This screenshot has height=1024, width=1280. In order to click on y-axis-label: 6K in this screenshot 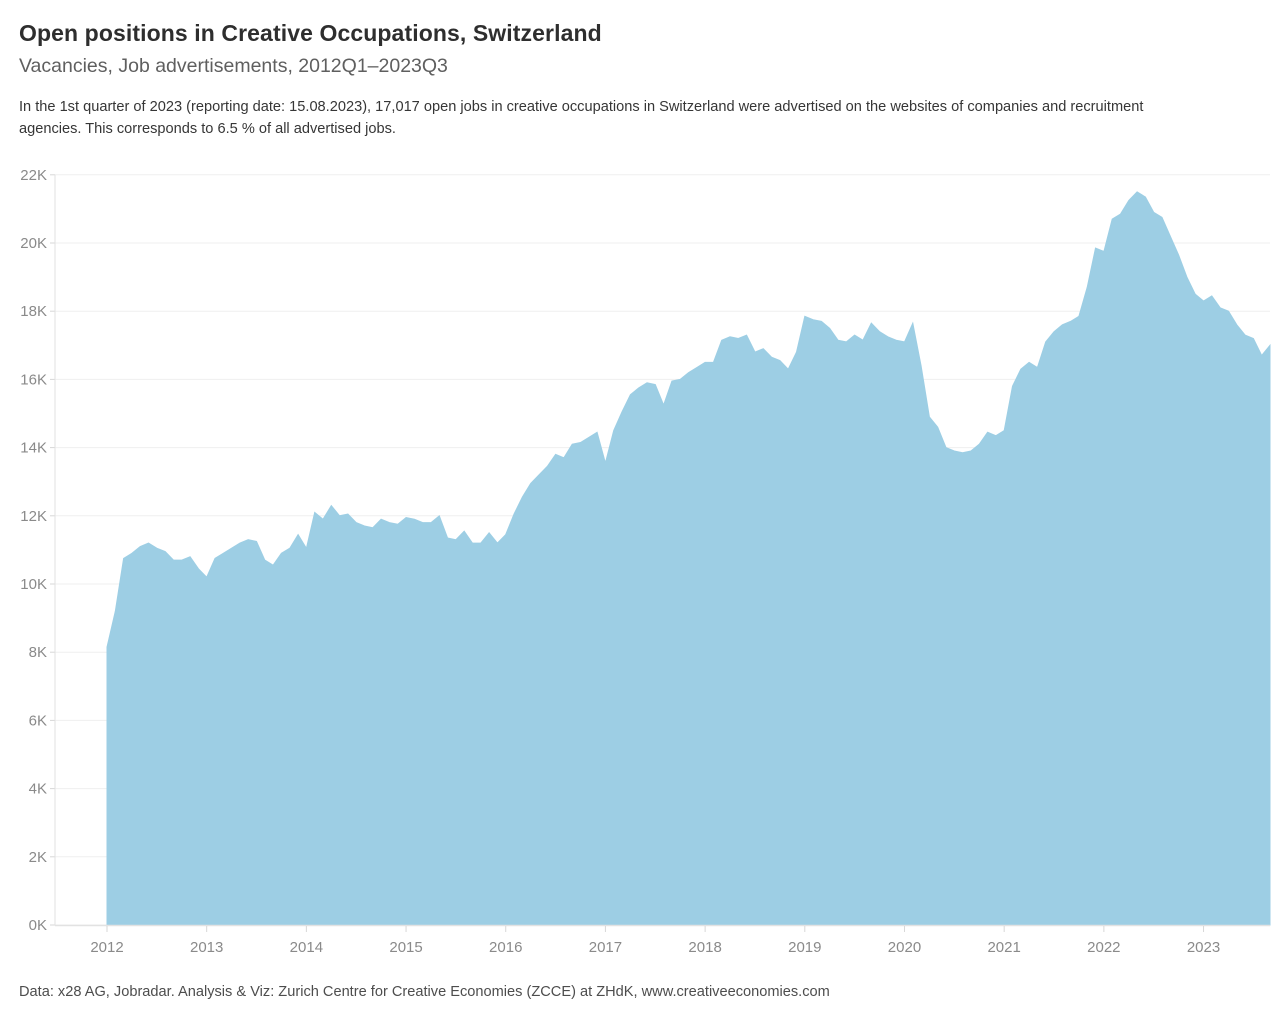, I will do `click(38, 720)`.